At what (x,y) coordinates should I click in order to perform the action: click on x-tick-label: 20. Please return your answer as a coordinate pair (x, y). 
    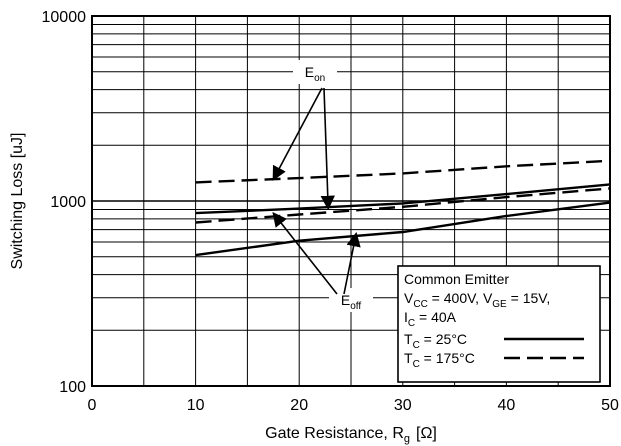
    Looking at the image, I should click on (299, 405).